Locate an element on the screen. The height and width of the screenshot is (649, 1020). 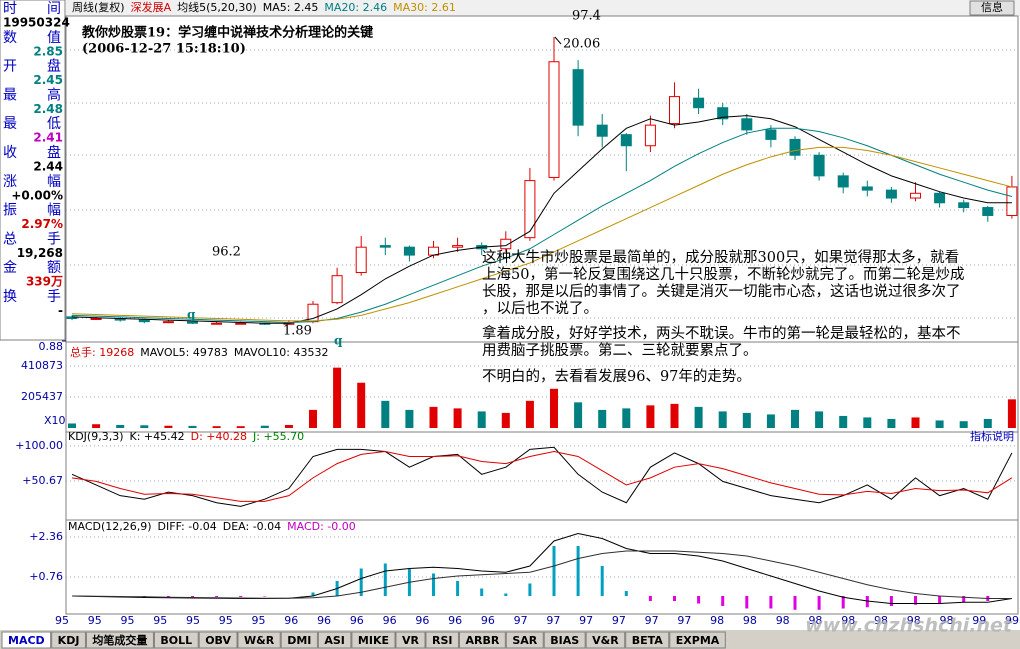
tab-label: VR is located at coordinates (411, 640).